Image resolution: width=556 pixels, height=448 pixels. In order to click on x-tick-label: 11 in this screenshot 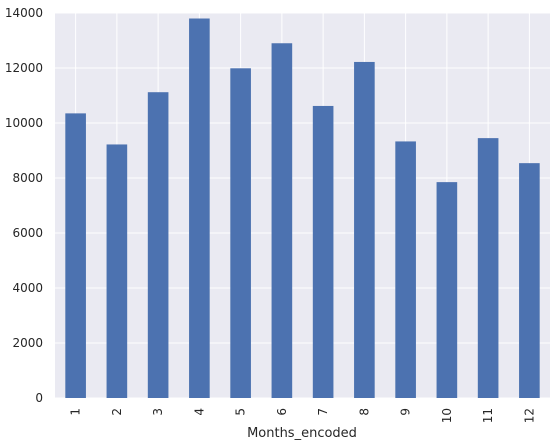, I will do `click(488, 415)`.